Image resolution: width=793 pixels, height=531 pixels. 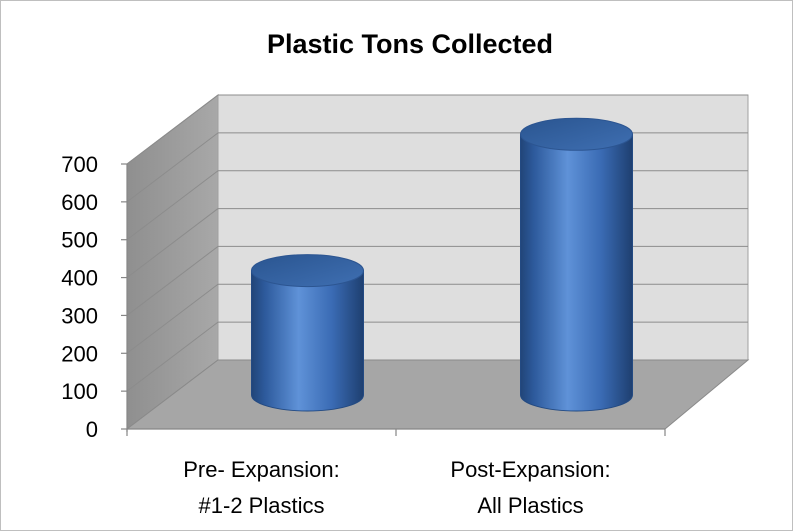 What do you see at coordinates (79, 278) in the screenshot?
I see `y-tick-label: 400` at bounding box center [79, 278].